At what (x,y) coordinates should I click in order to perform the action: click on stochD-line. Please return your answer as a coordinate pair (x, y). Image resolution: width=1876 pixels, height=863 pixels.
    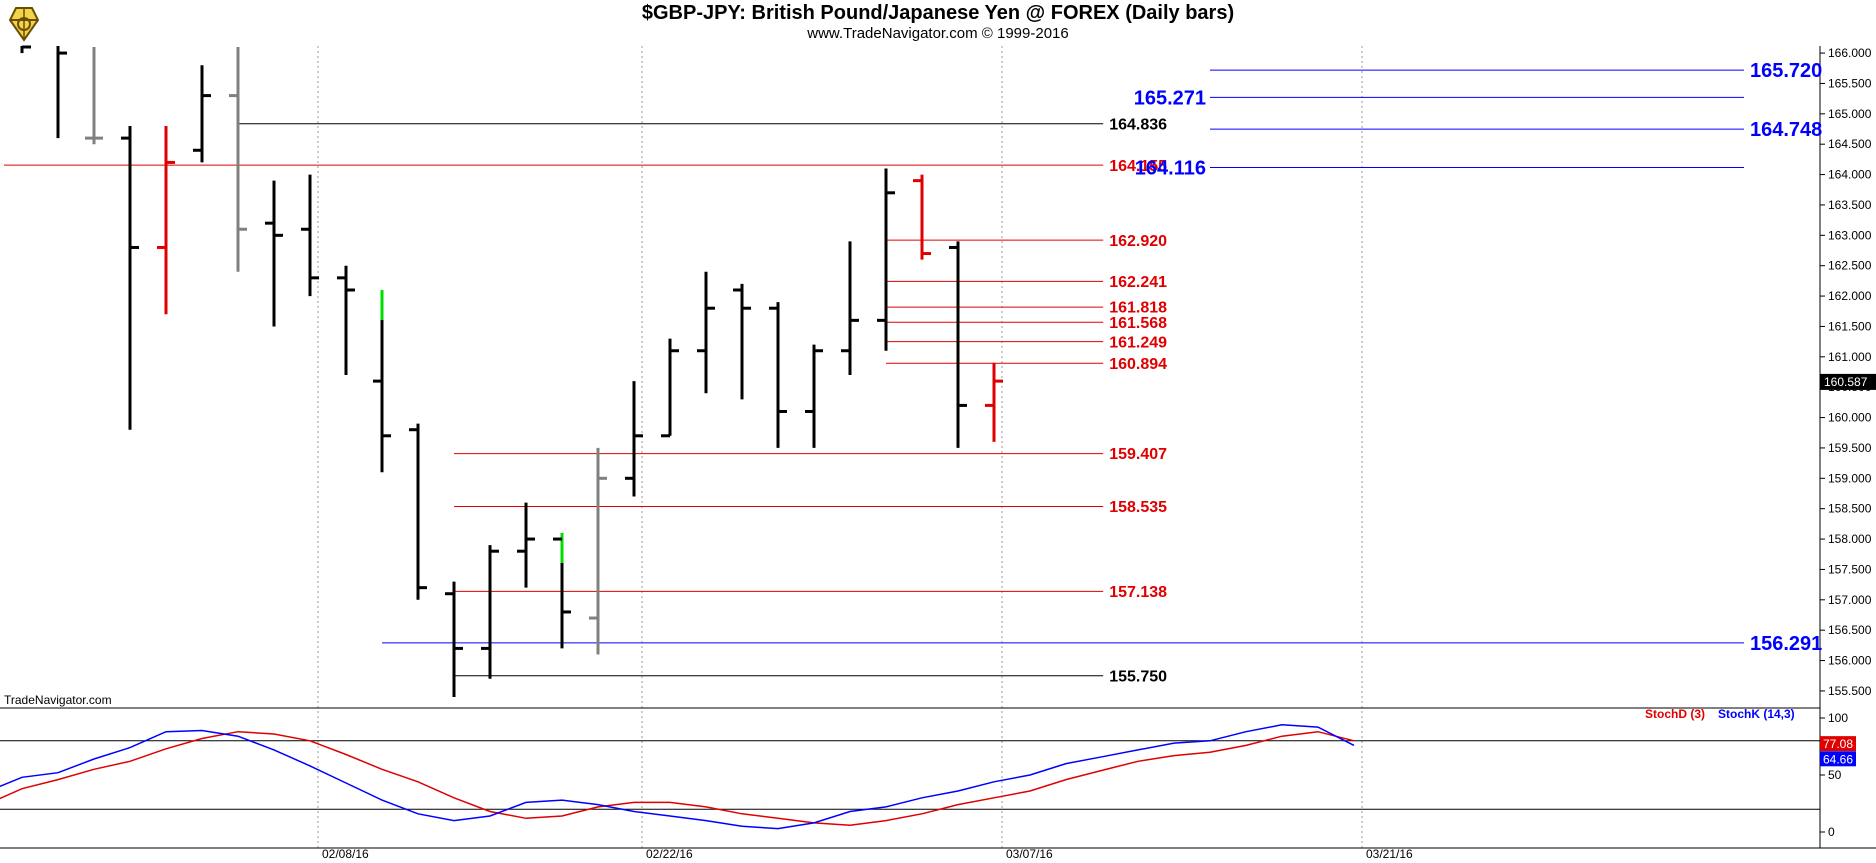
    Looking at the image, I should click on (677, 778).